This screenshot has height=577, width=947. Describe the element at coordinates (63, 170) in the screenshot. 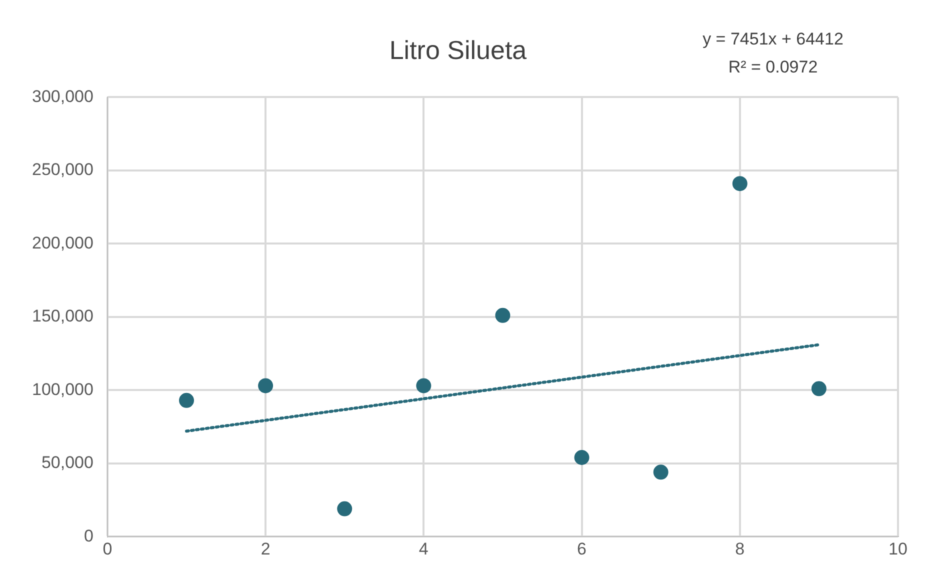

I see `y-tick-label: 250,000` at that location.